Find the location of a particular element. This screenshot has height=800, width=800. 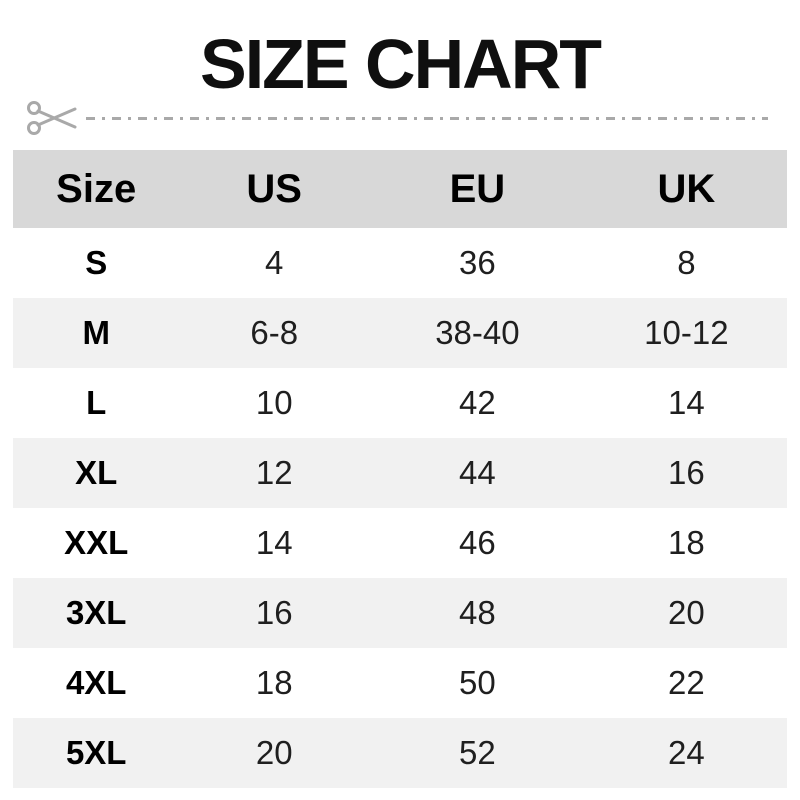

us-cell: 16 is located at coordinates (274, 612).